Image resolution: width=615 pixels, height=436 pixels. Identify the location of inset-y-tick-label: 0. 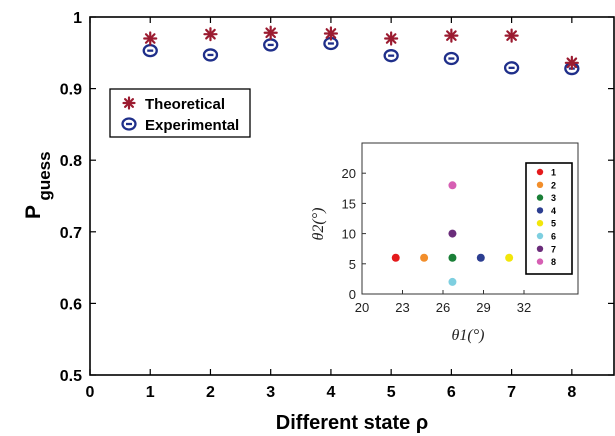
(352, 294).